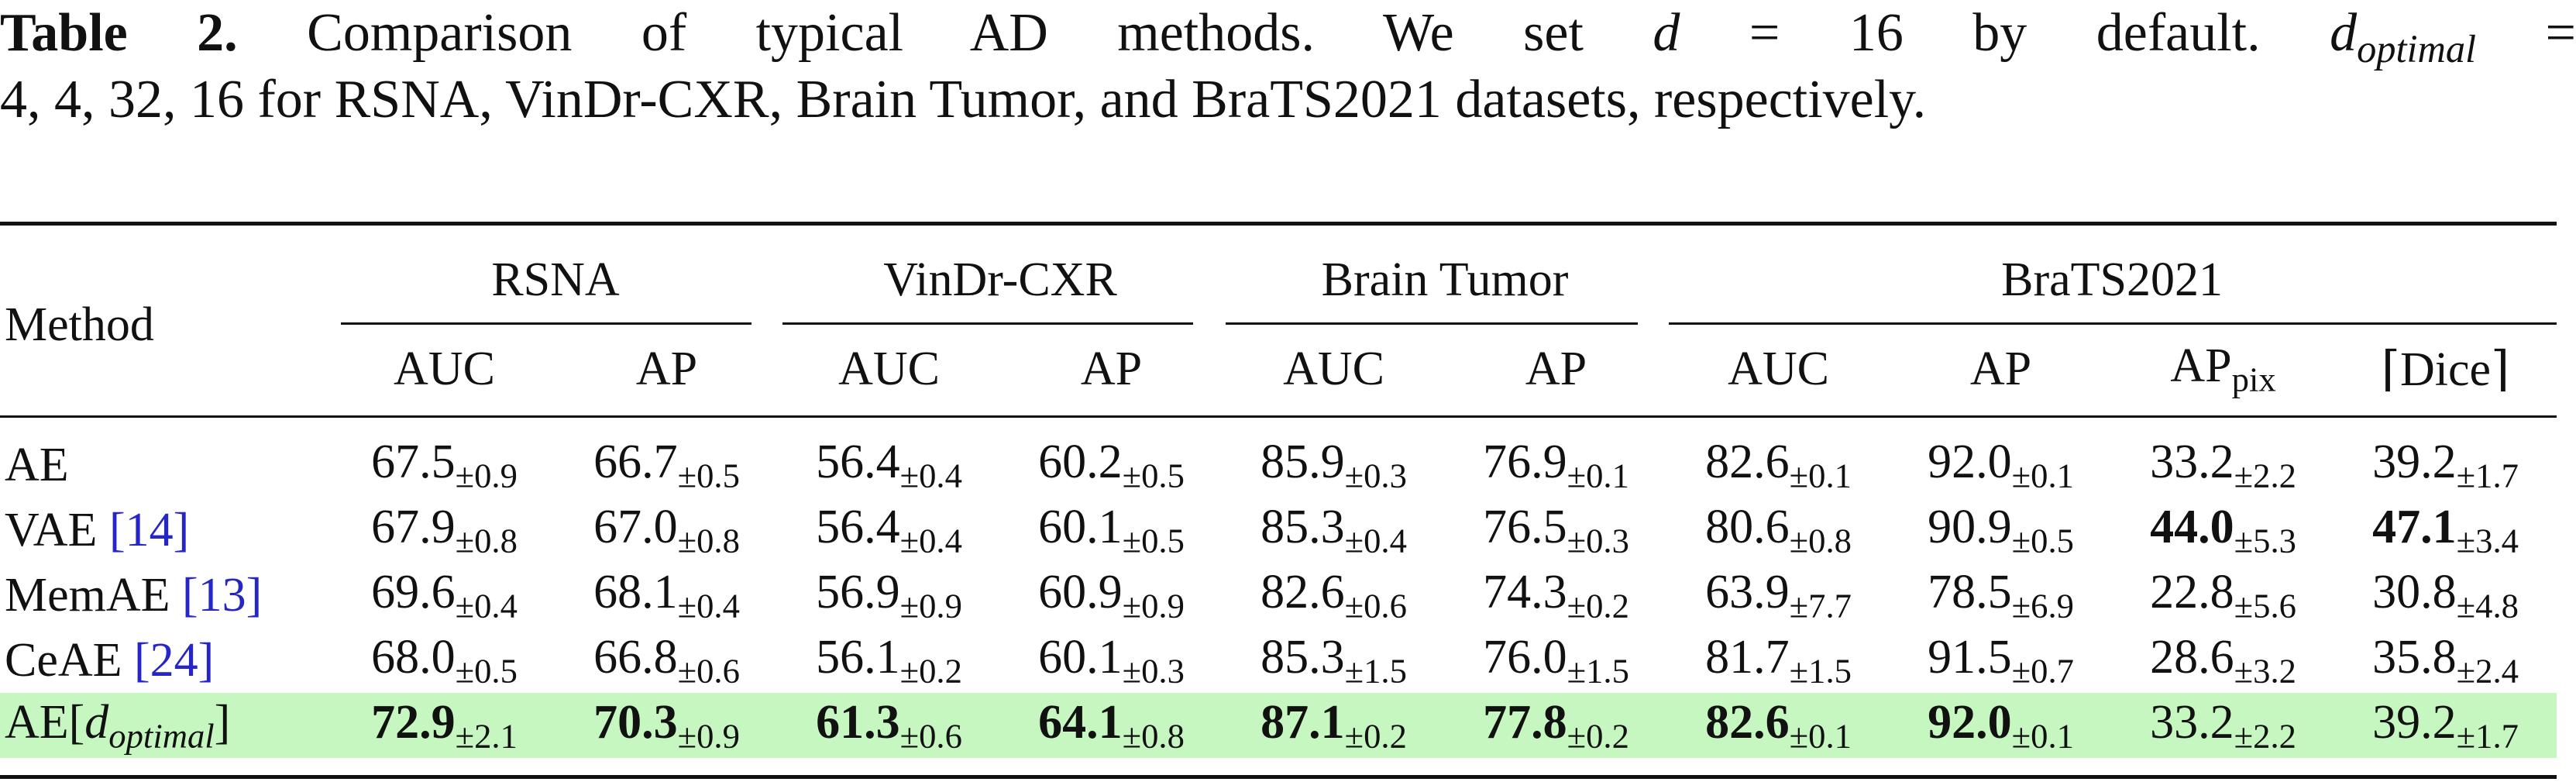  Describe the element at coordinates (1111, 465) in the screenshot. I see `cell-vindr-ap: 60.2±0.5` at that location.